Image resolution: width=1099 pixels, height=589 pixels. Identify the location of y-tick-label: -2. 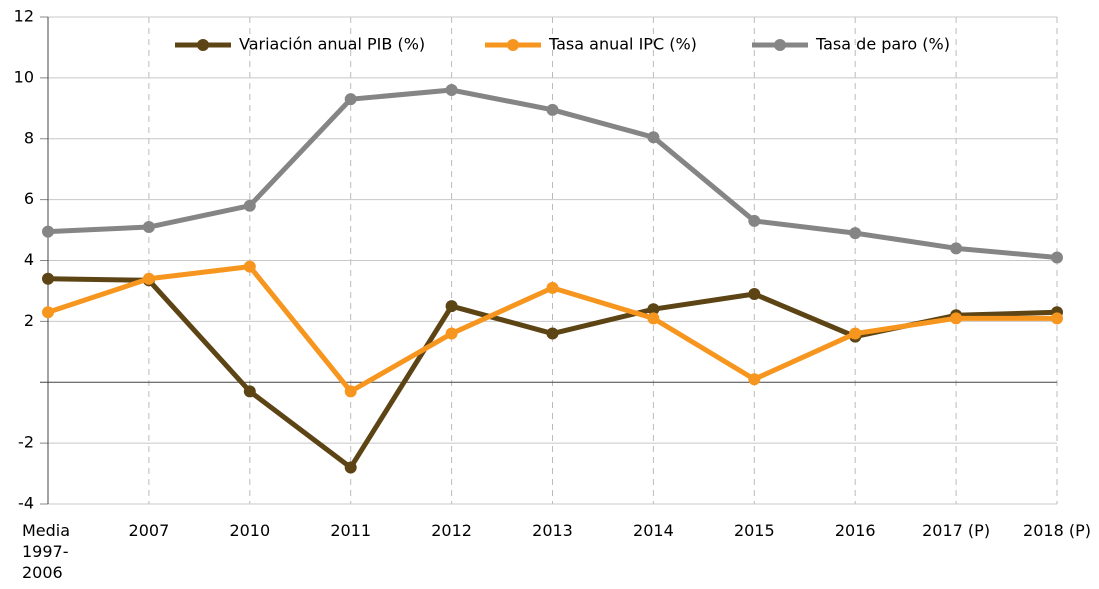
(26, 442).